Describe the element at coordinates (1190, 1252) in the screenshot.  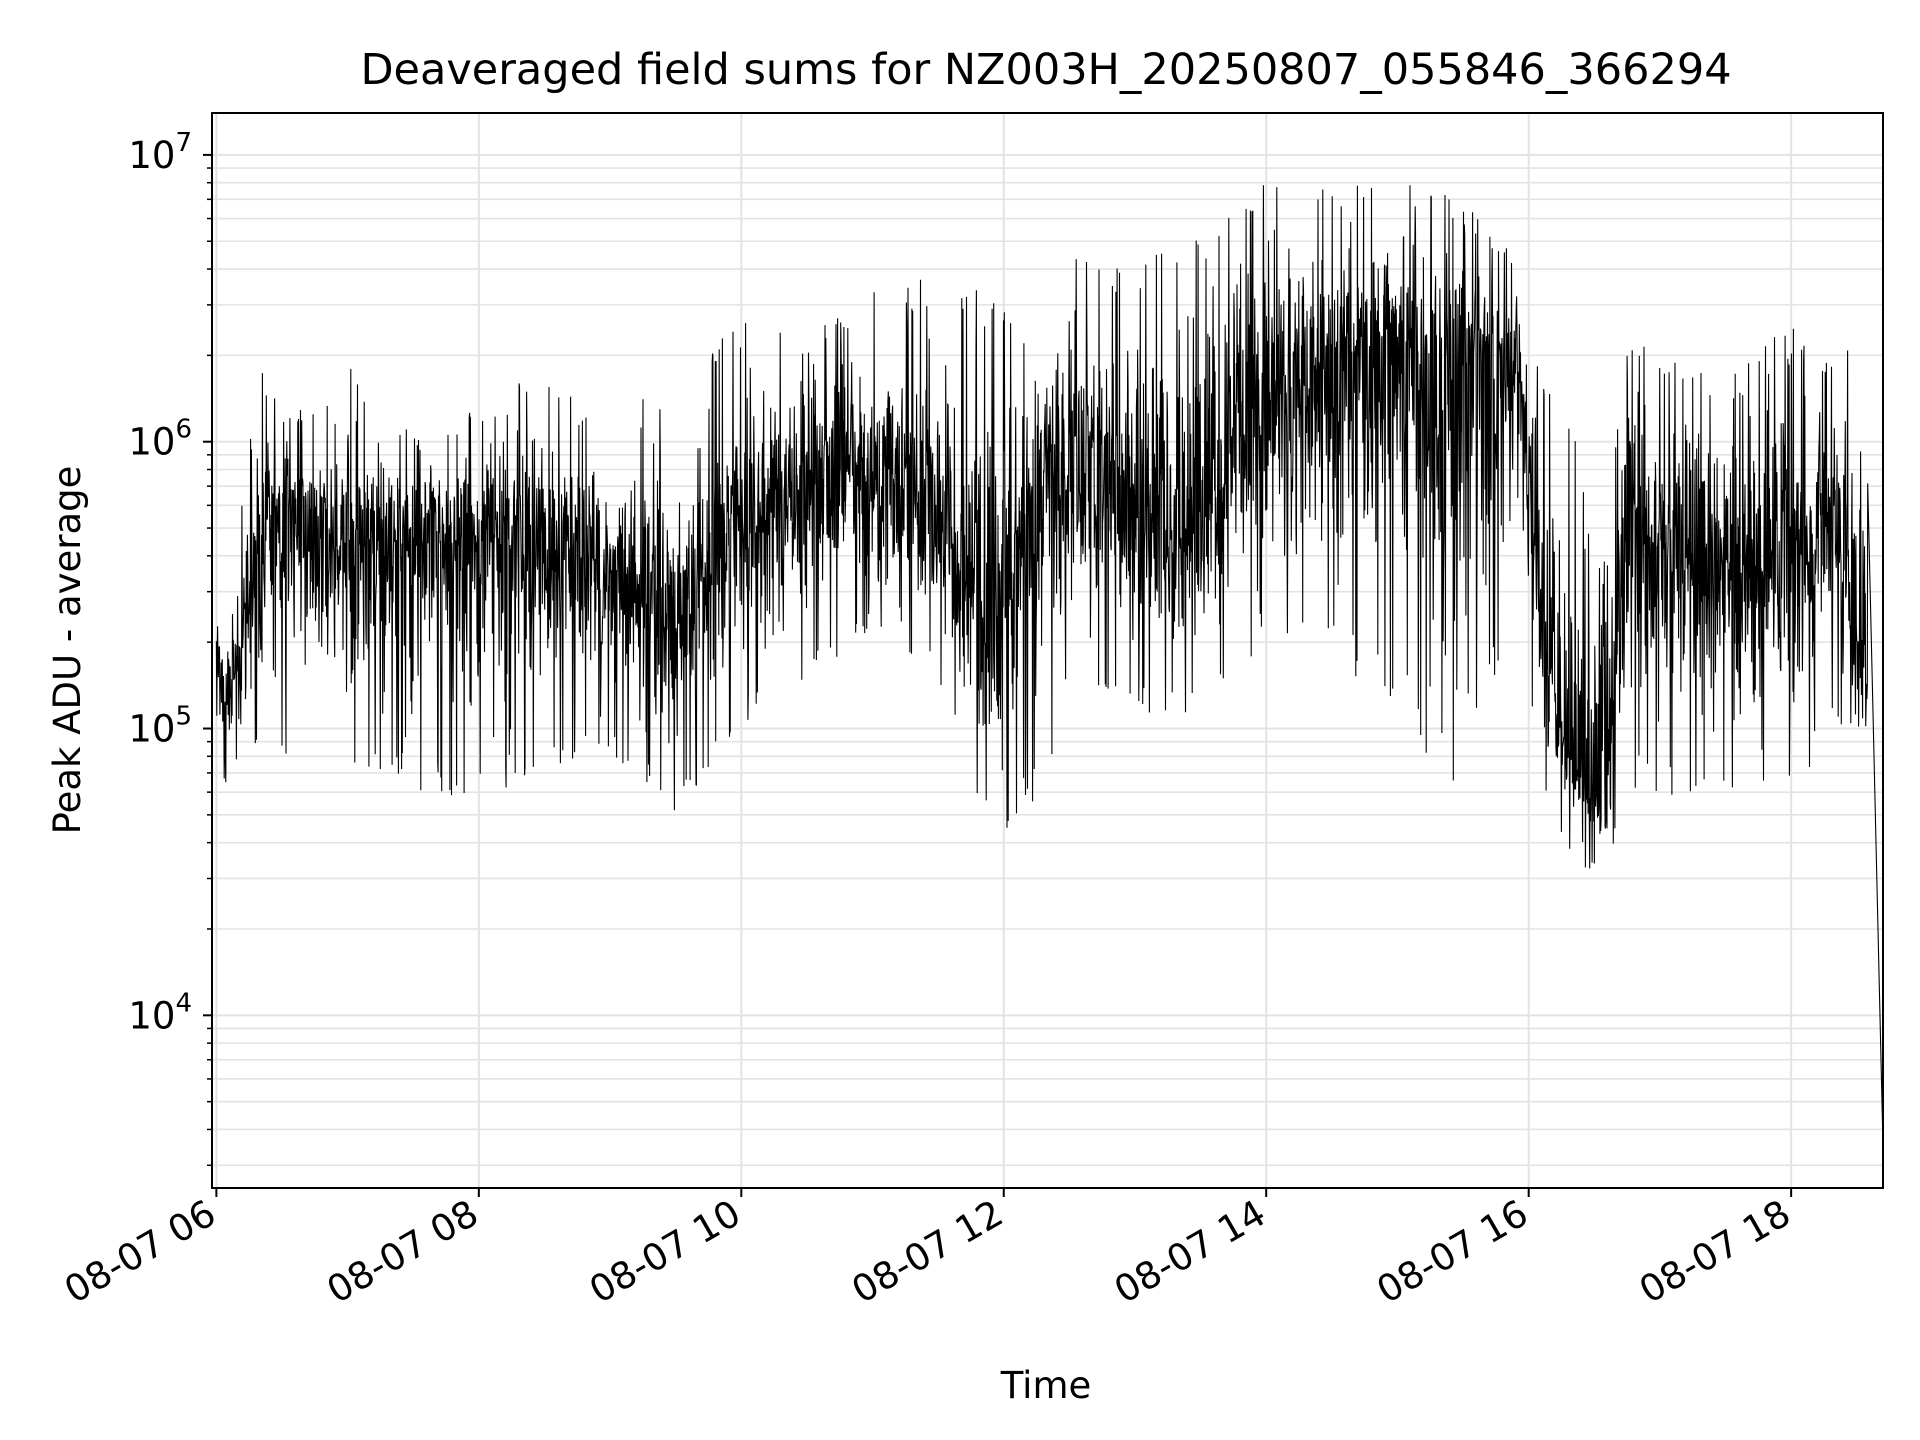
I see `x-tick-label: 08-07 14` at that location.